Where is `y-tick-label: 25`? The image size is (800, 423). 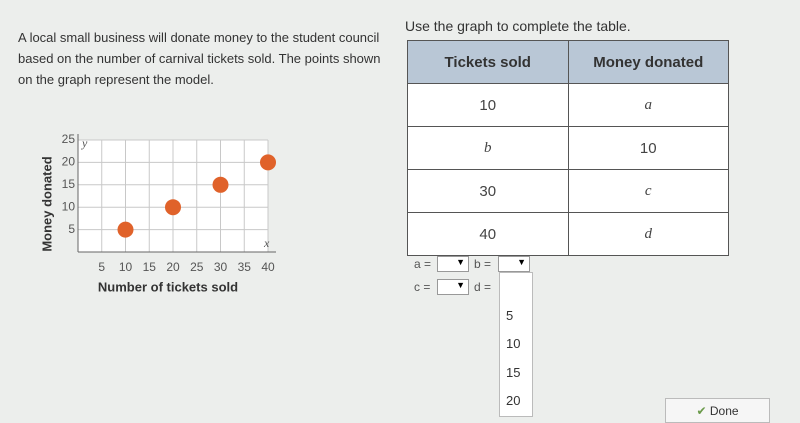 y-tick-label: 25 is located at coordinates (69, 139).